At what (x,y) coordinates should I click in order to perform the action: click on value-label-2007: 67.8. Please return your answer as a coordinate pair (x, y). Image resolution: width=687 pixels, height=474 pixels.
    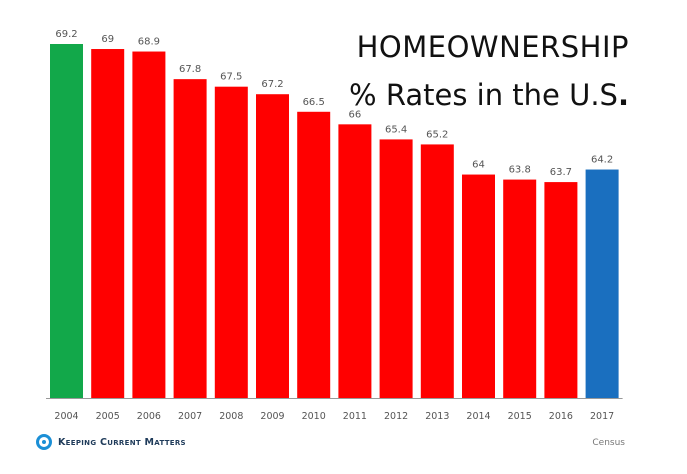
    Looking at the image, I should click on (190, 69).